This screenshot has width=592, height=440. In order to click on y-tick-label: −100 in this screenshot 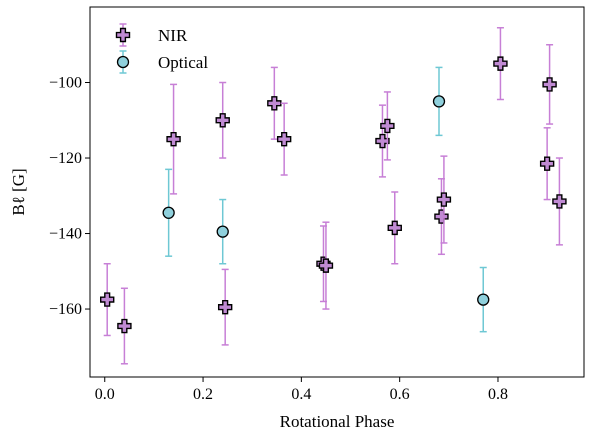, I will do `click(65, 83)`.